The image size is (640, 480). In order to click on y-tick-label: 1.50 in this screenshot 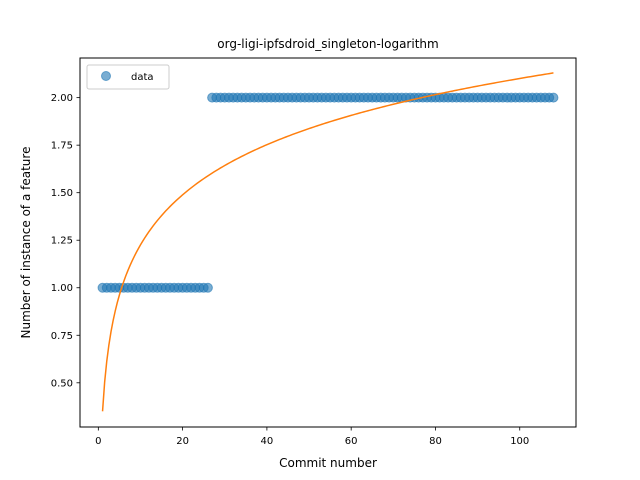, I will do `click(62, 193)`.